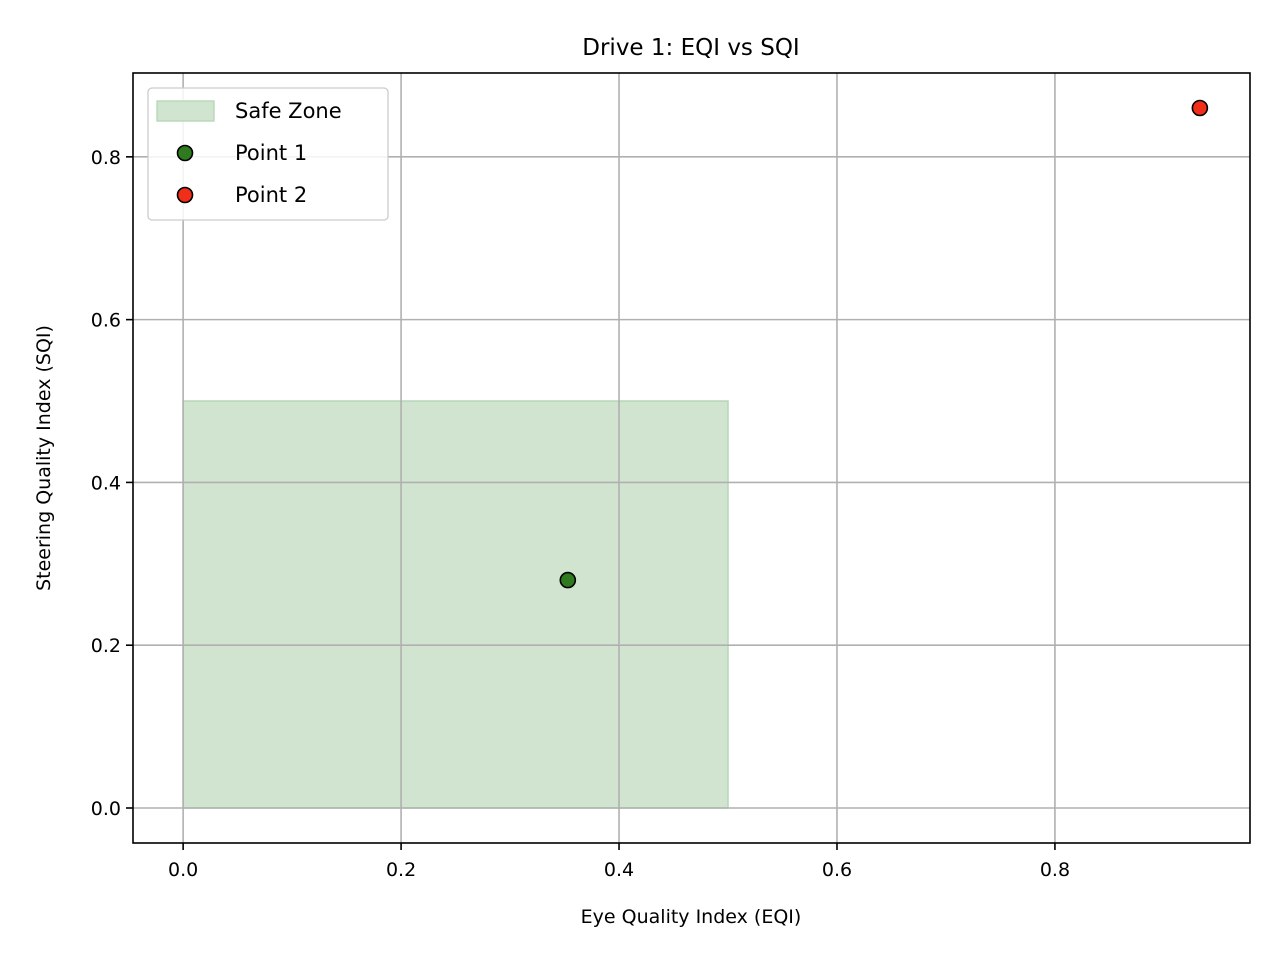 Image resolution: width=1280 pixels, height=960 pixels. Describe the element at coordinates (691, 917) in the screenshot. I see `x-axis-label: Eye Quality Index (EQI)` at that location.